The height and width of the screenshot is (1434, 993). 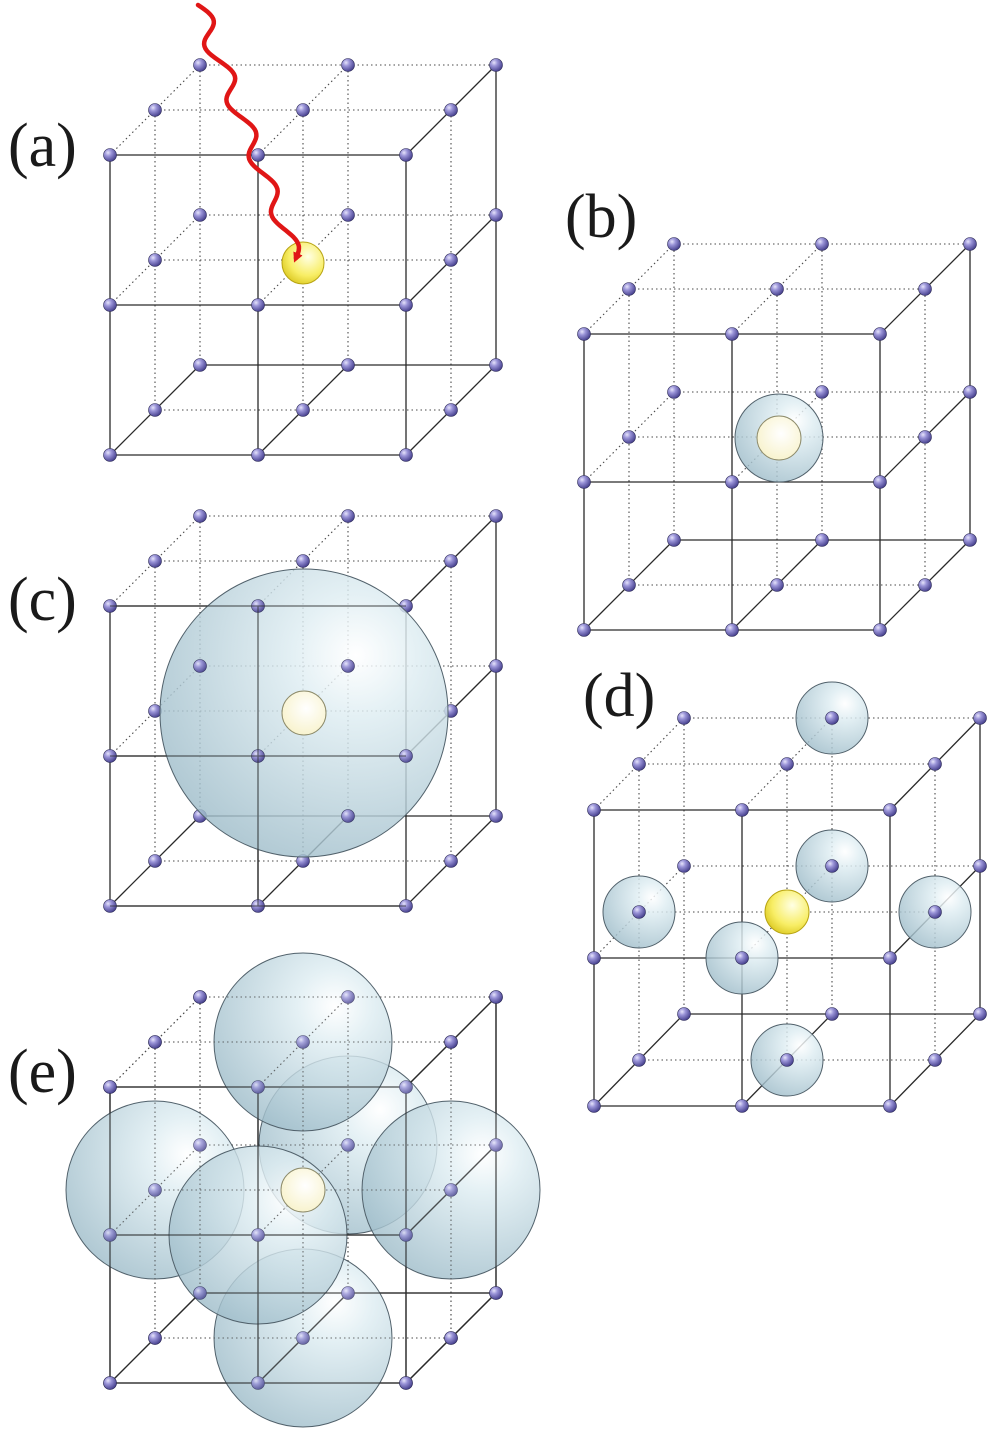 I want to click on panel-label-a: (a), so click(x=42, y=146).